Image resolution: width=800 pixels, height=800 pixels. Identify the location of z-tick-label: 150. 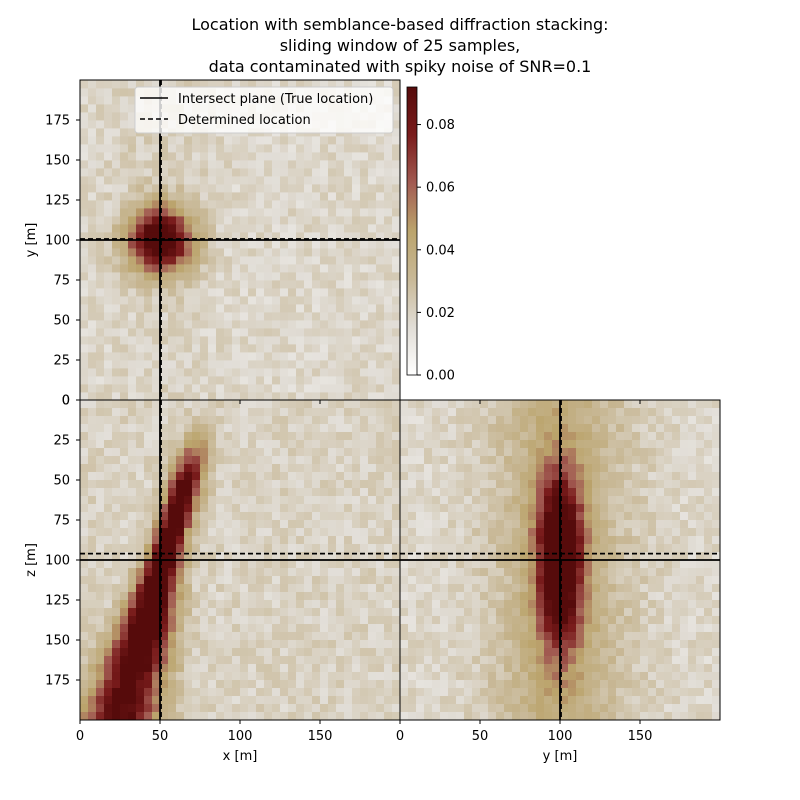
(57, 641).